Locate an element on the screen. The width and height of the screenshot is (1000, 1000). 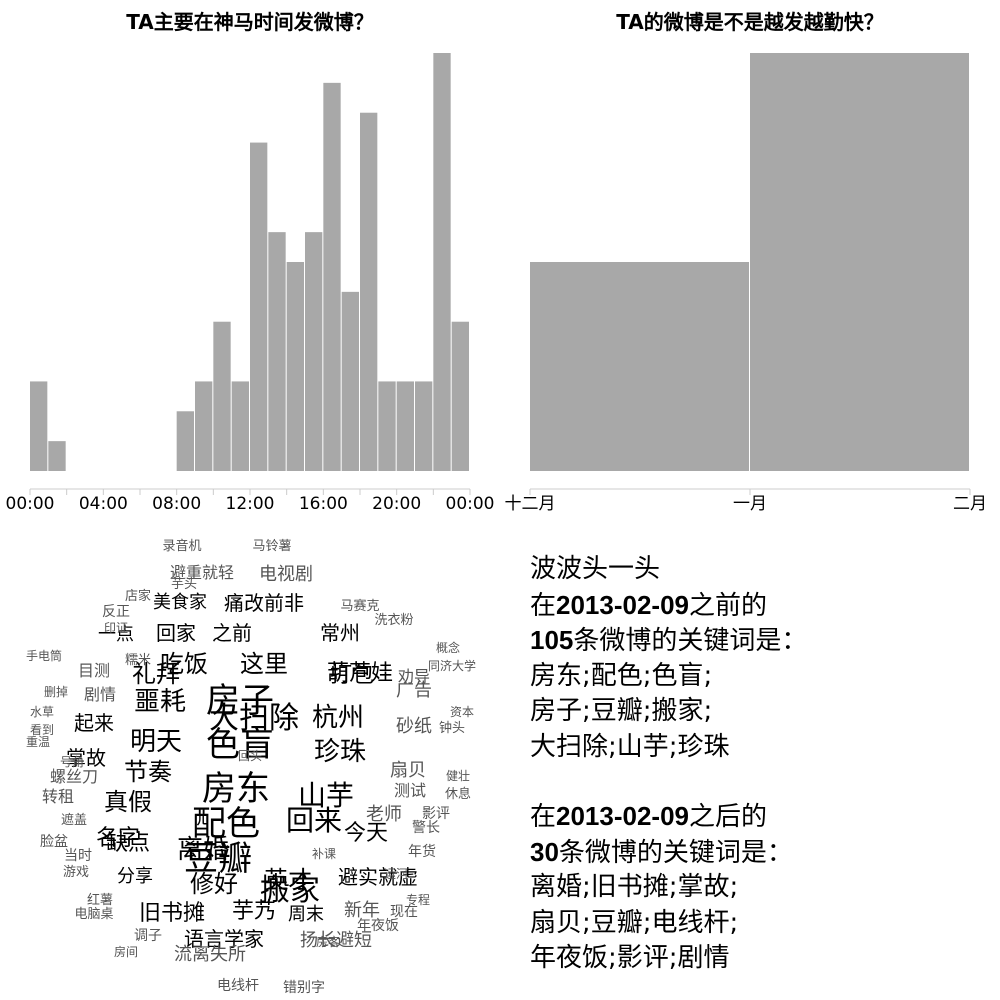
cloud-word: 健壮 is located at coordinates (458, 776).